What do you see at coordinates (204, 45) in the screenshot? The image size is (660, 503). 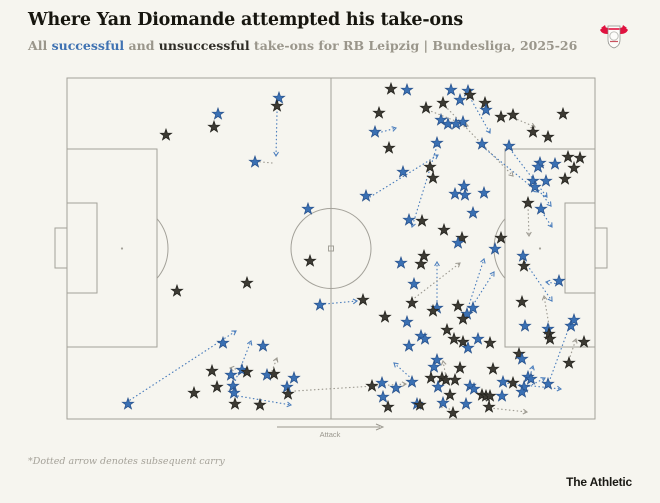 I see `subtitle-unsuccessful-label: unsuccessful` at bounding box center [204, 45].